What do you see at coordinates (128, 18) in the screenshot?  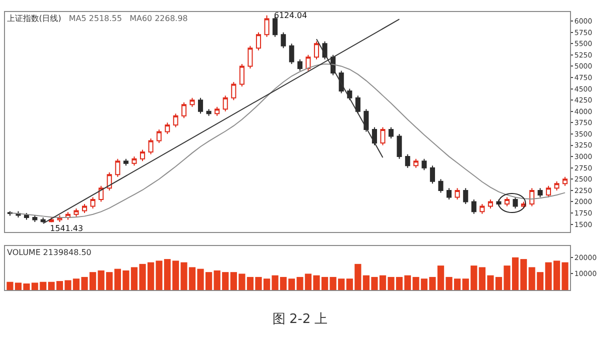 I see `chart-subtitle: MA5 2518.55 MA60 2268.98` at bounding box center [128, 18].